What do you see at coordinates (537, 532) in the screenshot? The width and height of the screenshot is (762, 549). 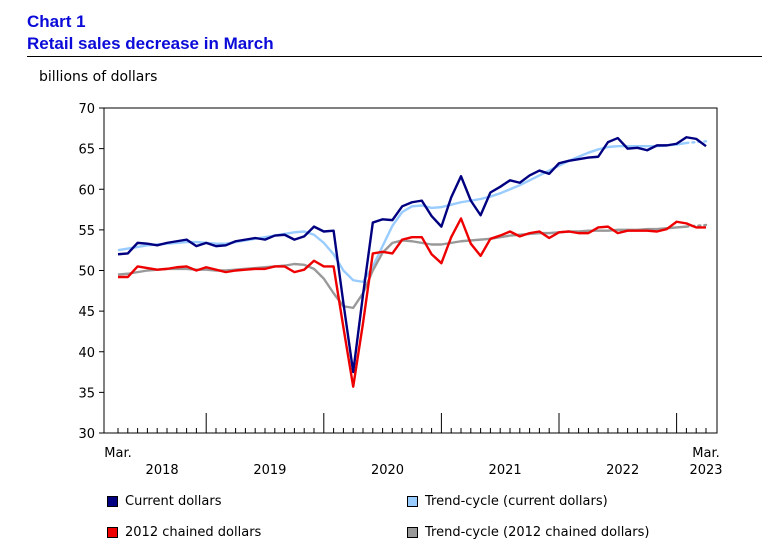 I see `legend-label-trend-chained: Trend-cycle (2012 chained dollars)` at bounding box center [537, 532].